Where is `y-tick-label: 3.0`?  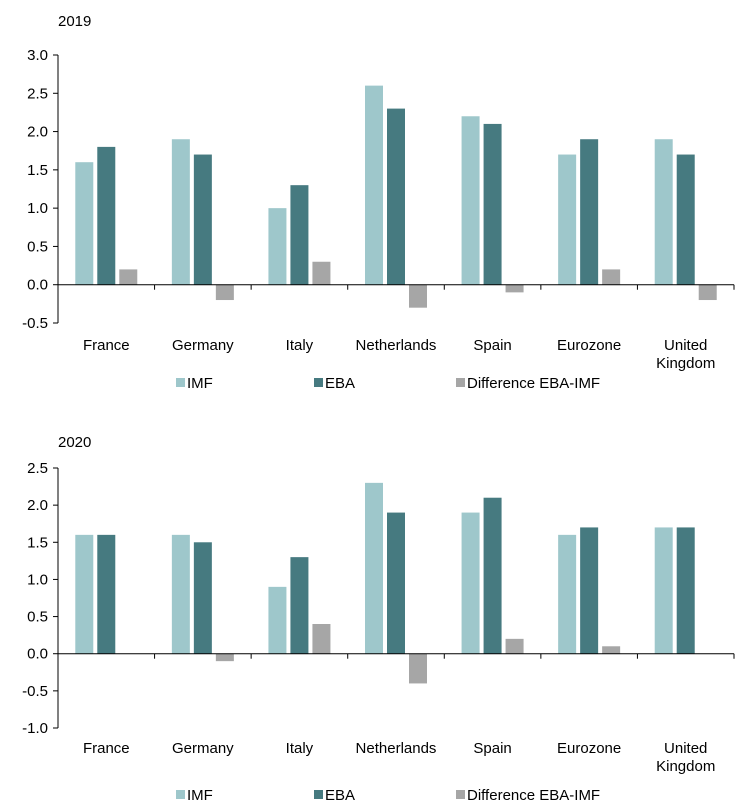 y-tick-label: 3.0 is located at coordinates (37, 55).